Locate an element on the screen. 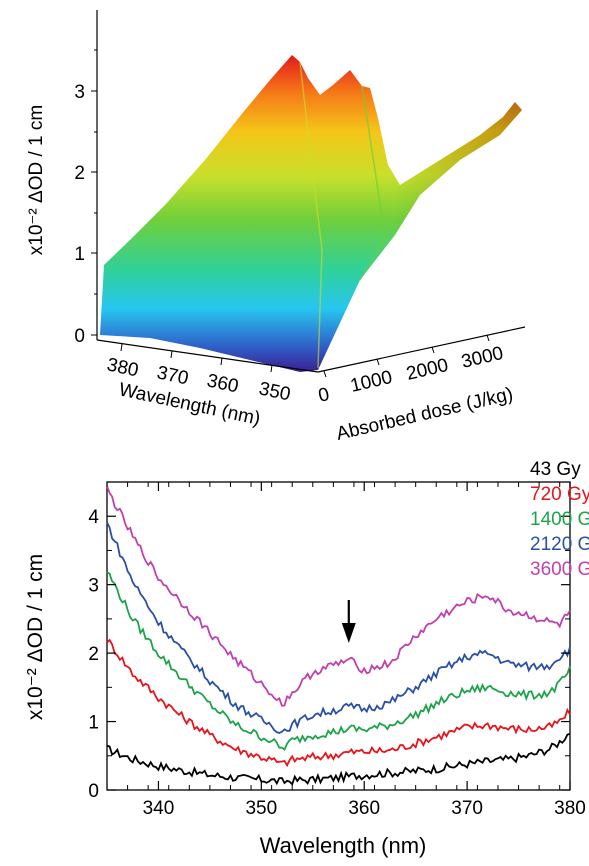 The image size is (589, 866). arrow-marker is located at coordinates (348, 621).